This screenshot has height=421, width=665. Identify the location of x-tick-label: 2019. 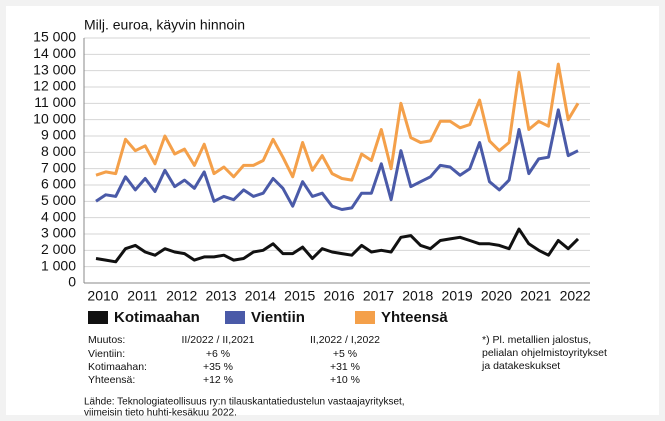
(457, 296).